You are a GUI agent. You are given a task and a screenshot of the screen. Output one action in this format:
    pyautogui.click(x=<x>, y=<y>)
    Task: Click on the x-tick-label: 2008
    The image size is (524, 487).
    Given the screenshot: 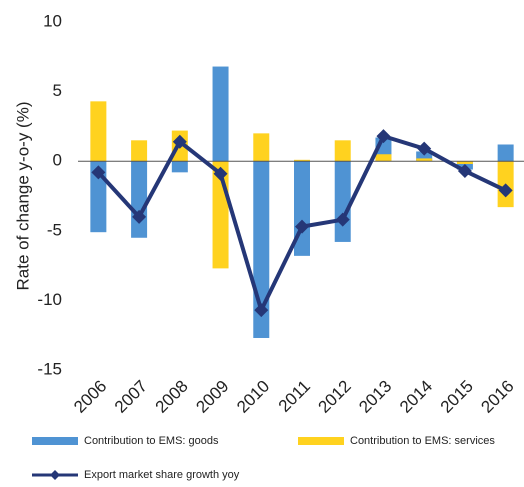 What is the action you would take?
    pyautogui.click(x=172, y=397)
    